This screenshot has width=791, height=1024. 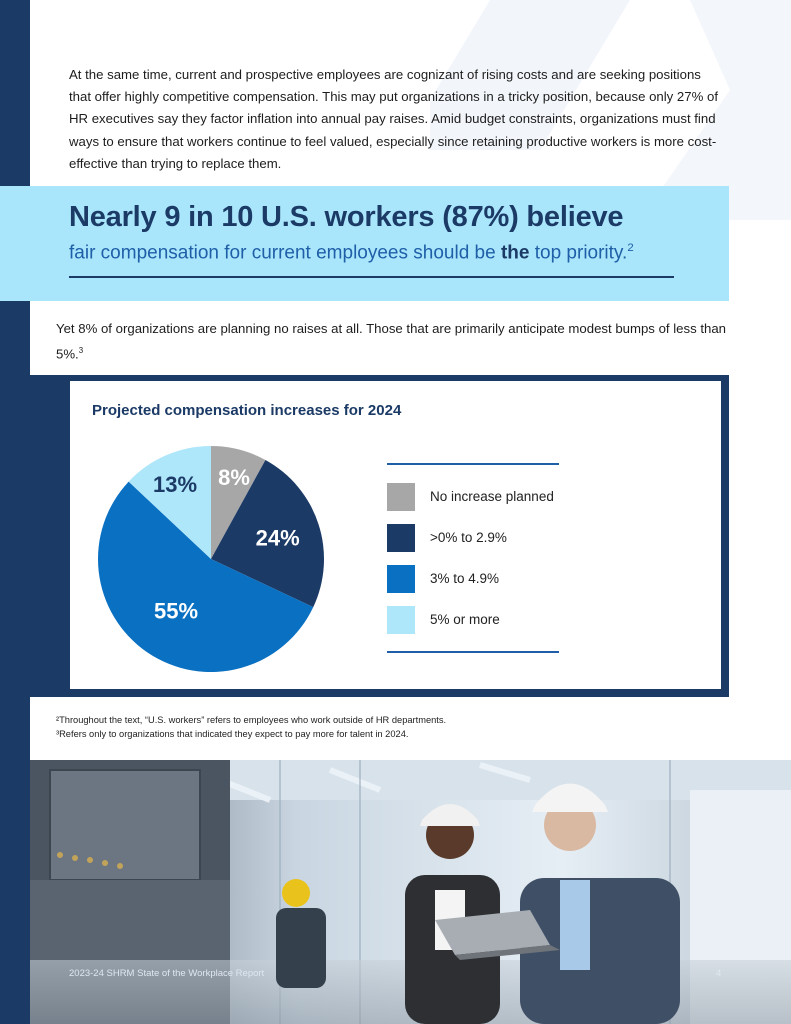 I want to click on pie-chart: 8% 24% 55% 13%, so click(x=210, y=559).